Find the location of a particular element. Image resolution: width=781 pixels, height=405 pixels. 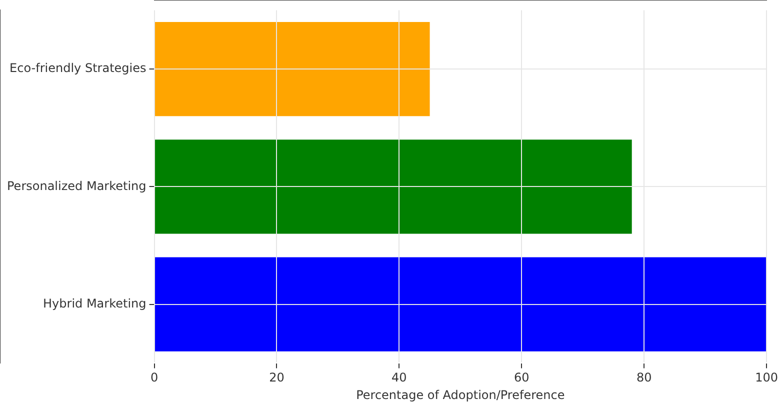

x-tick-label: 60 is located at coordinates (522, 377).